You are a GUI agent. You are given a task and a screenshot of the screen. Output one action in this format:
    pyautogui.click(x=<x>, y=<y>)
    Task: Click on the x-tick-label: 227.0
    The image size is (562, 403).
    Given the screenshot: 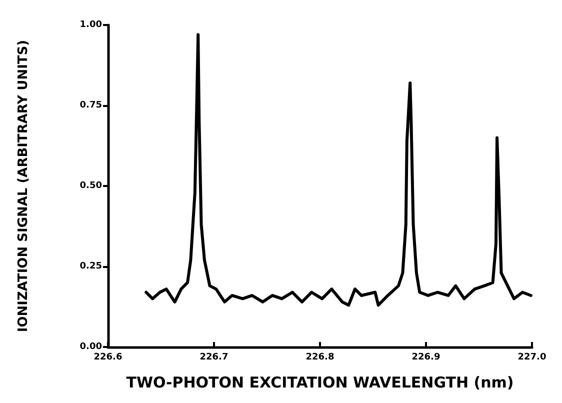 What is the action you would take?
    pyautogui.click(x=532, y=357)
    